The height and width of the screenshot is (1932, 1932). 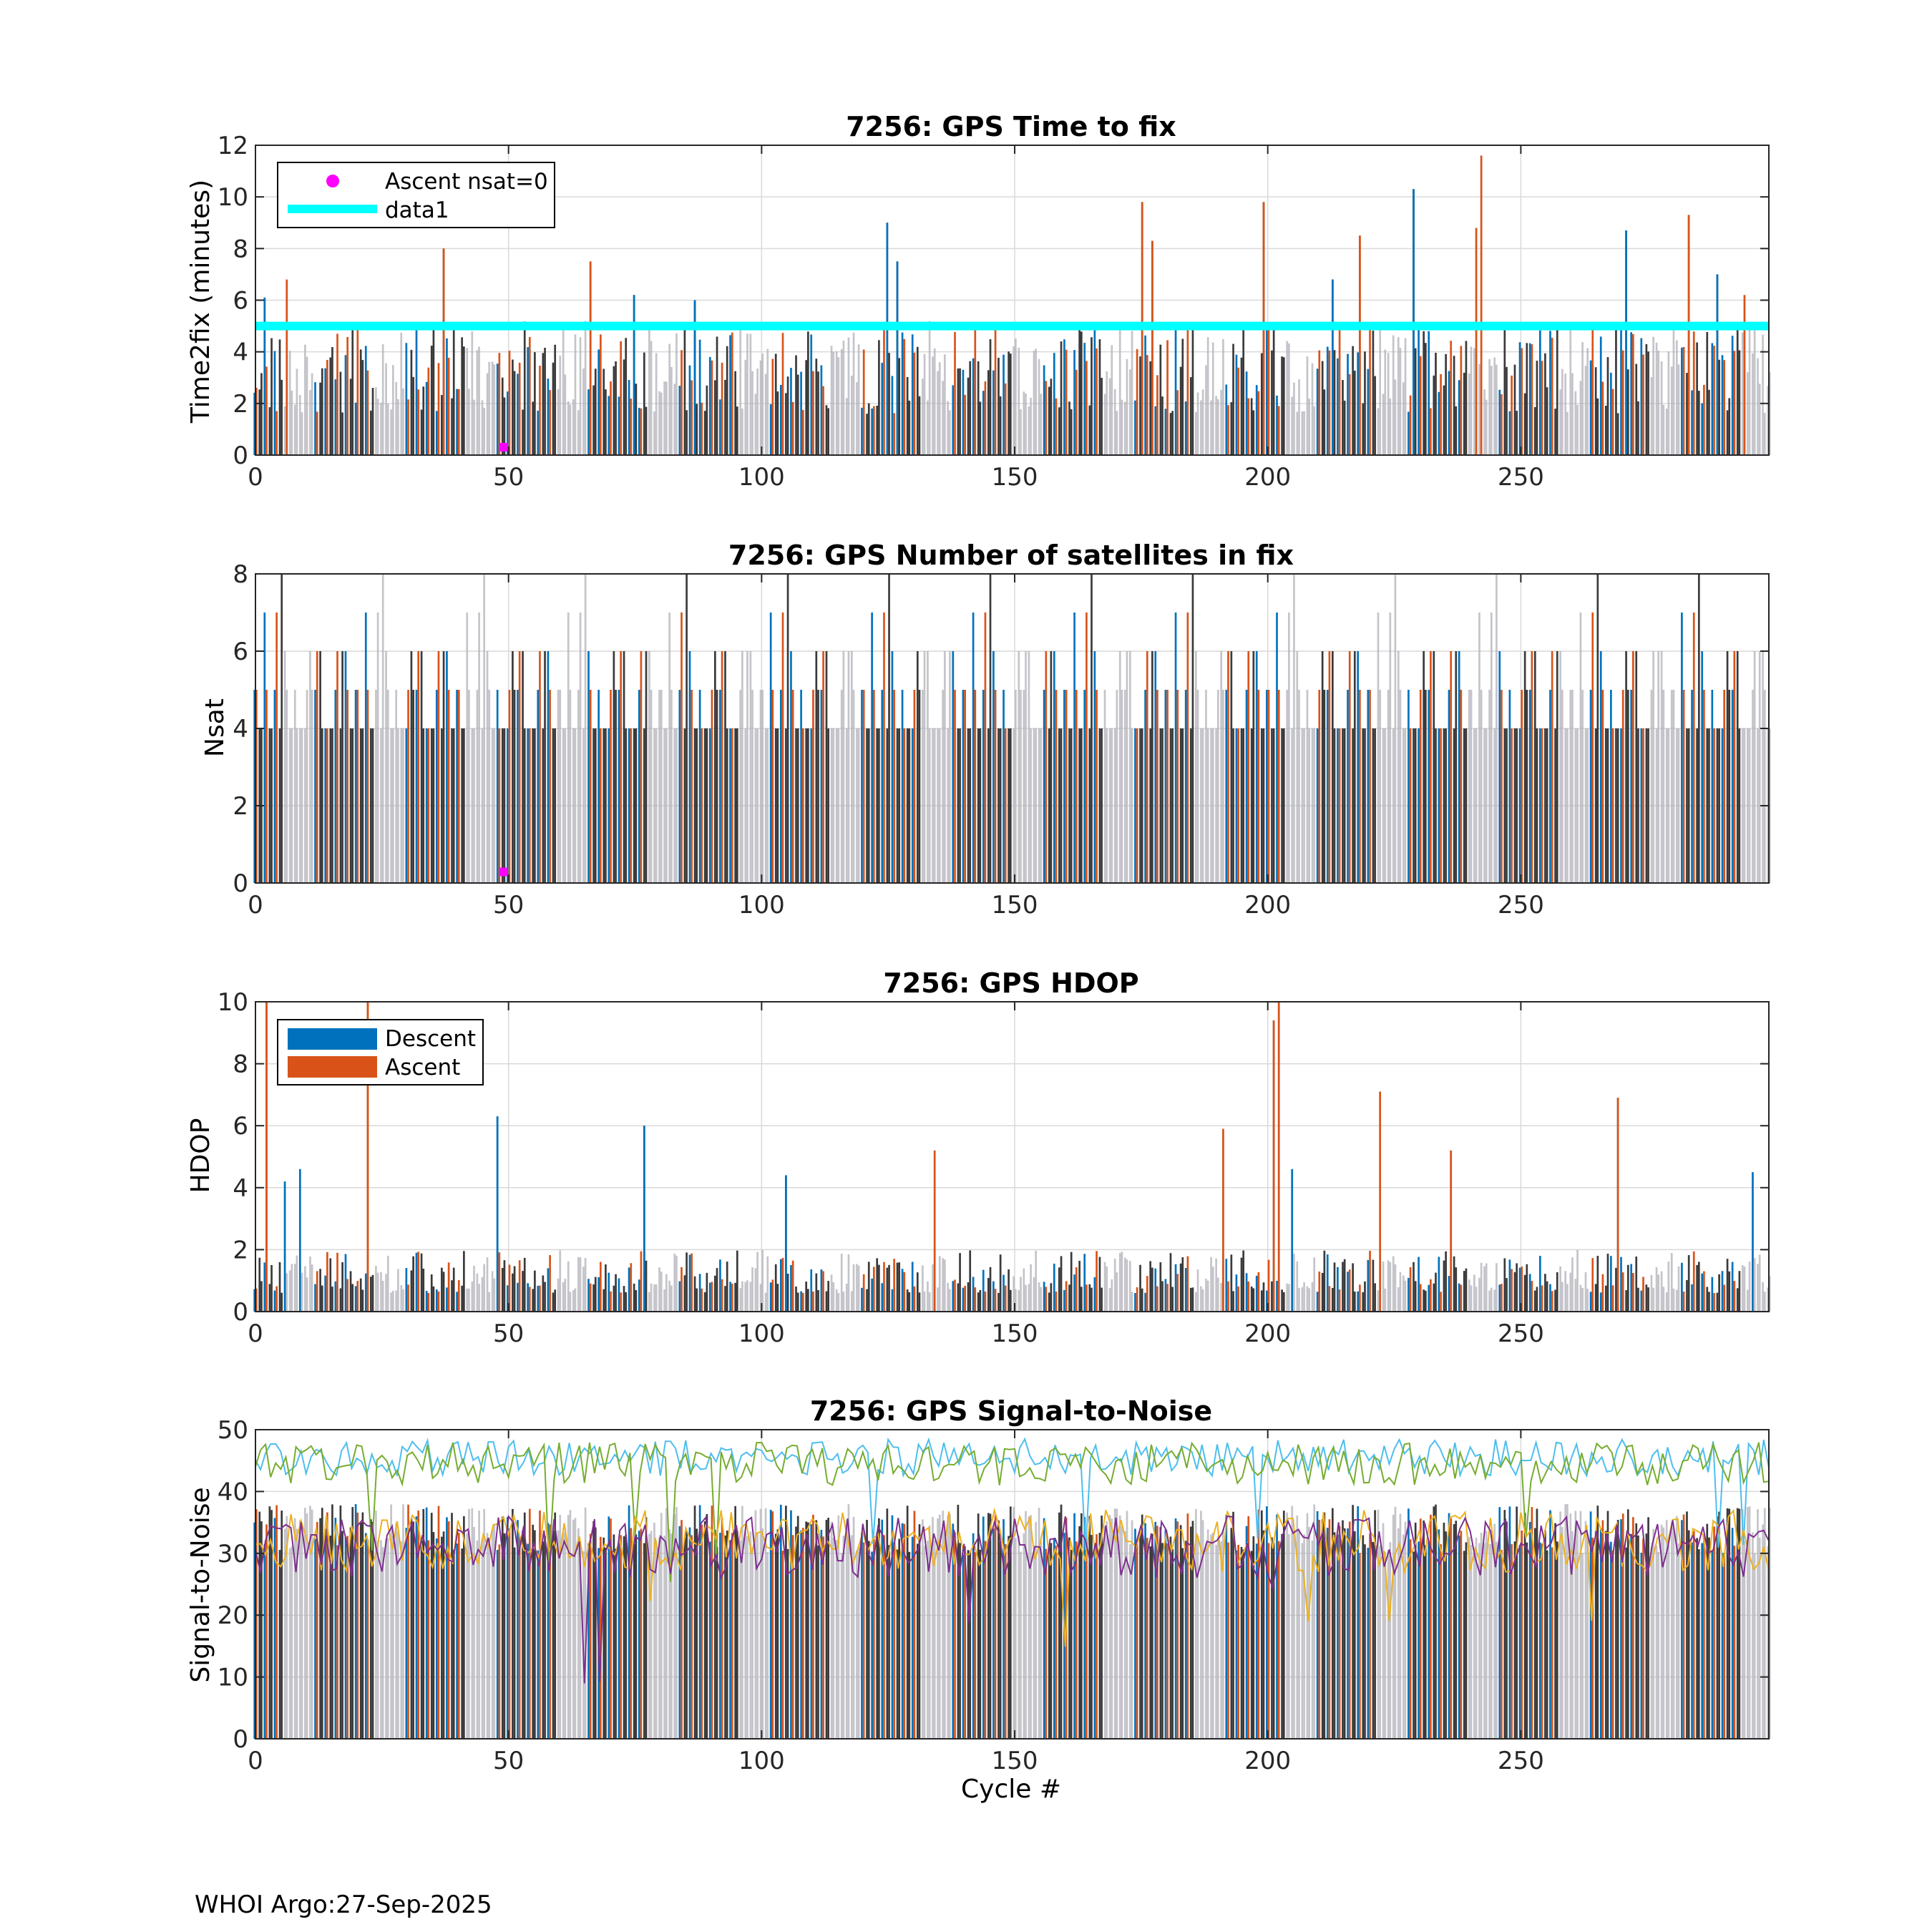 What do you see at coordinates (240, 574) in the screenshot?
I see `y-tick-label: 8` at bounding box center [240, 574].